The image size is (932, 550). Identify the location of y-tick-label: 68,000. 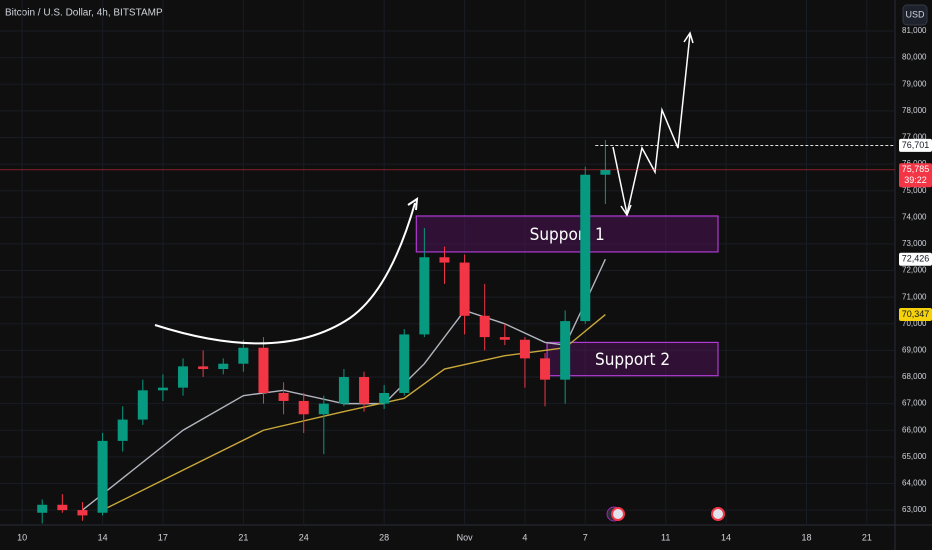
(914, 376).